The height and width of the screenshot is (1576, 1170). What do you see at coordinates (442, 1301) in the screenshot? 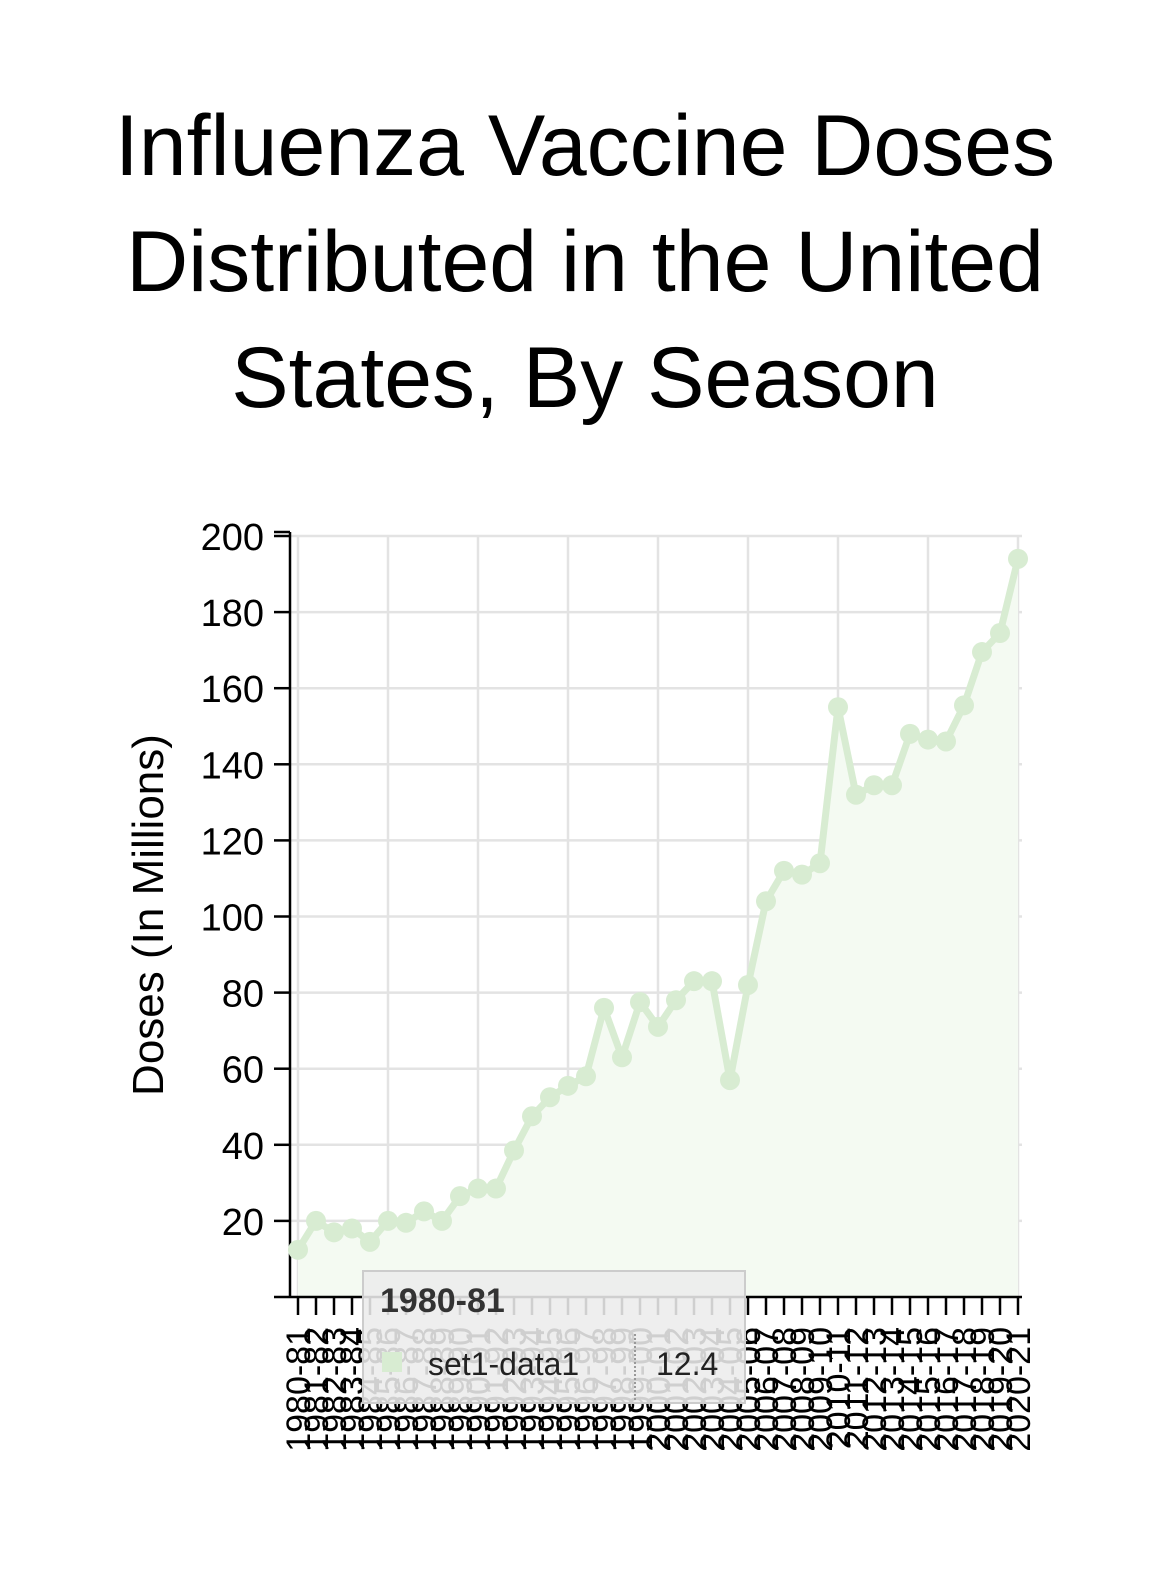
I see `tooltip-header: 1980-81` at bounding box center [442, 1301].